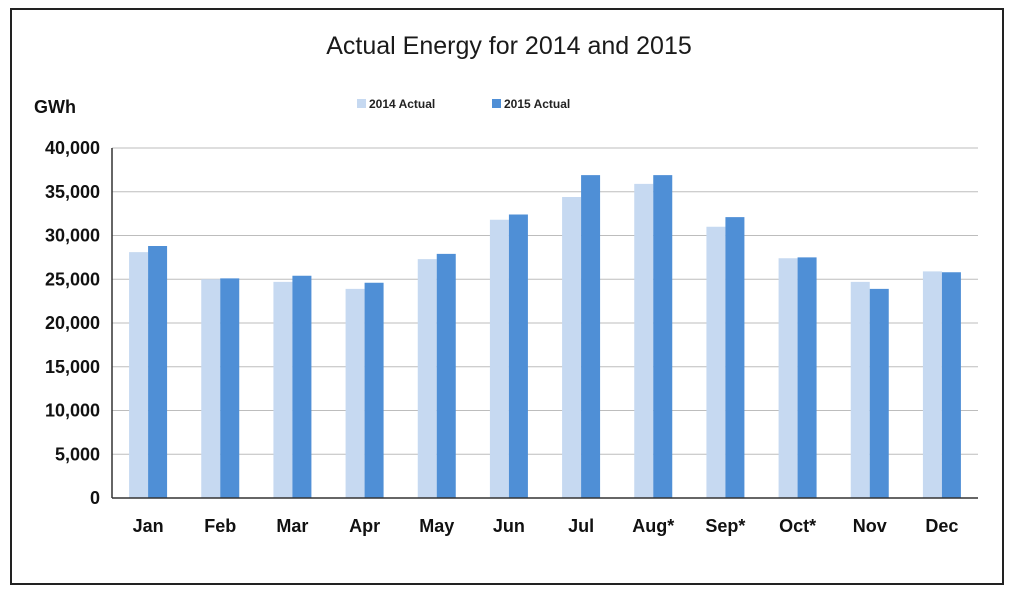 The image size is (1024, 602). Describe the element at coordinates (72, 192) in the screenshot. I see `y-tick-label: 35,000` at that location.